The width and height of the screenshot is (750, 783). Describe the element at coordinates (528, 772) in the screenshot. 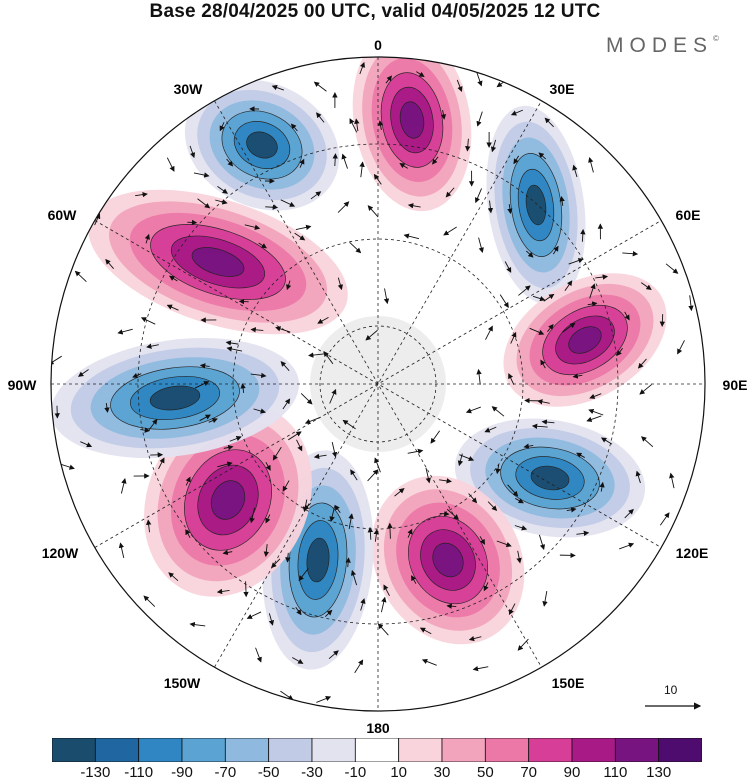

I see `colorbar-tick-label: 70` at that location.